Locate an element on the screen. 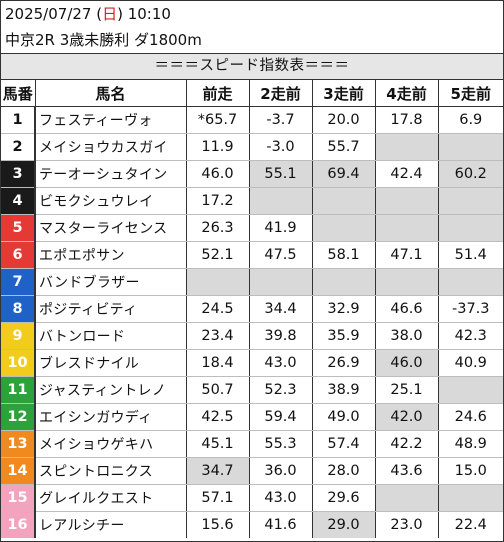 The height and width of the screenshot is (542, 504). three-races-back-index: 26.9 is located at coordinates (344, 363).